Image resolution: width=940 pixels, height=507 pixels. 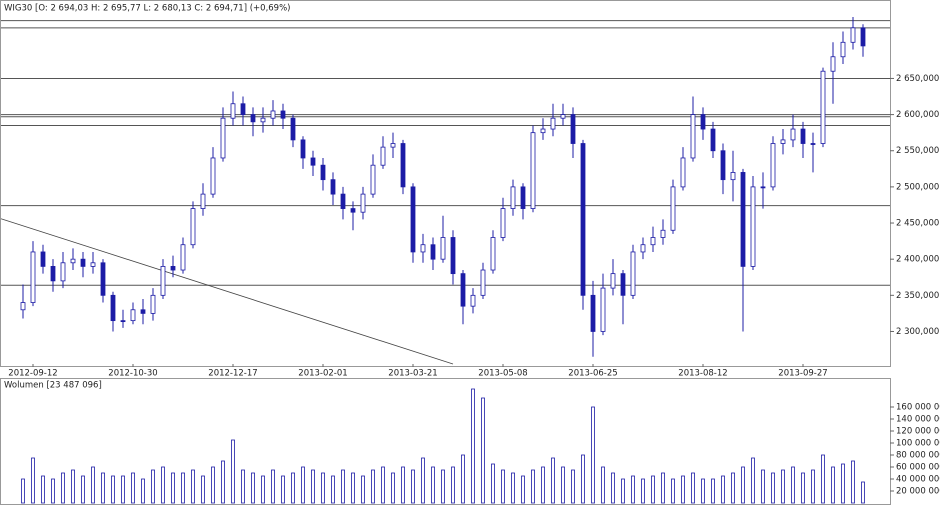 I want to click on y-tick-label: 2 550,000, so click(x=917, y=151).